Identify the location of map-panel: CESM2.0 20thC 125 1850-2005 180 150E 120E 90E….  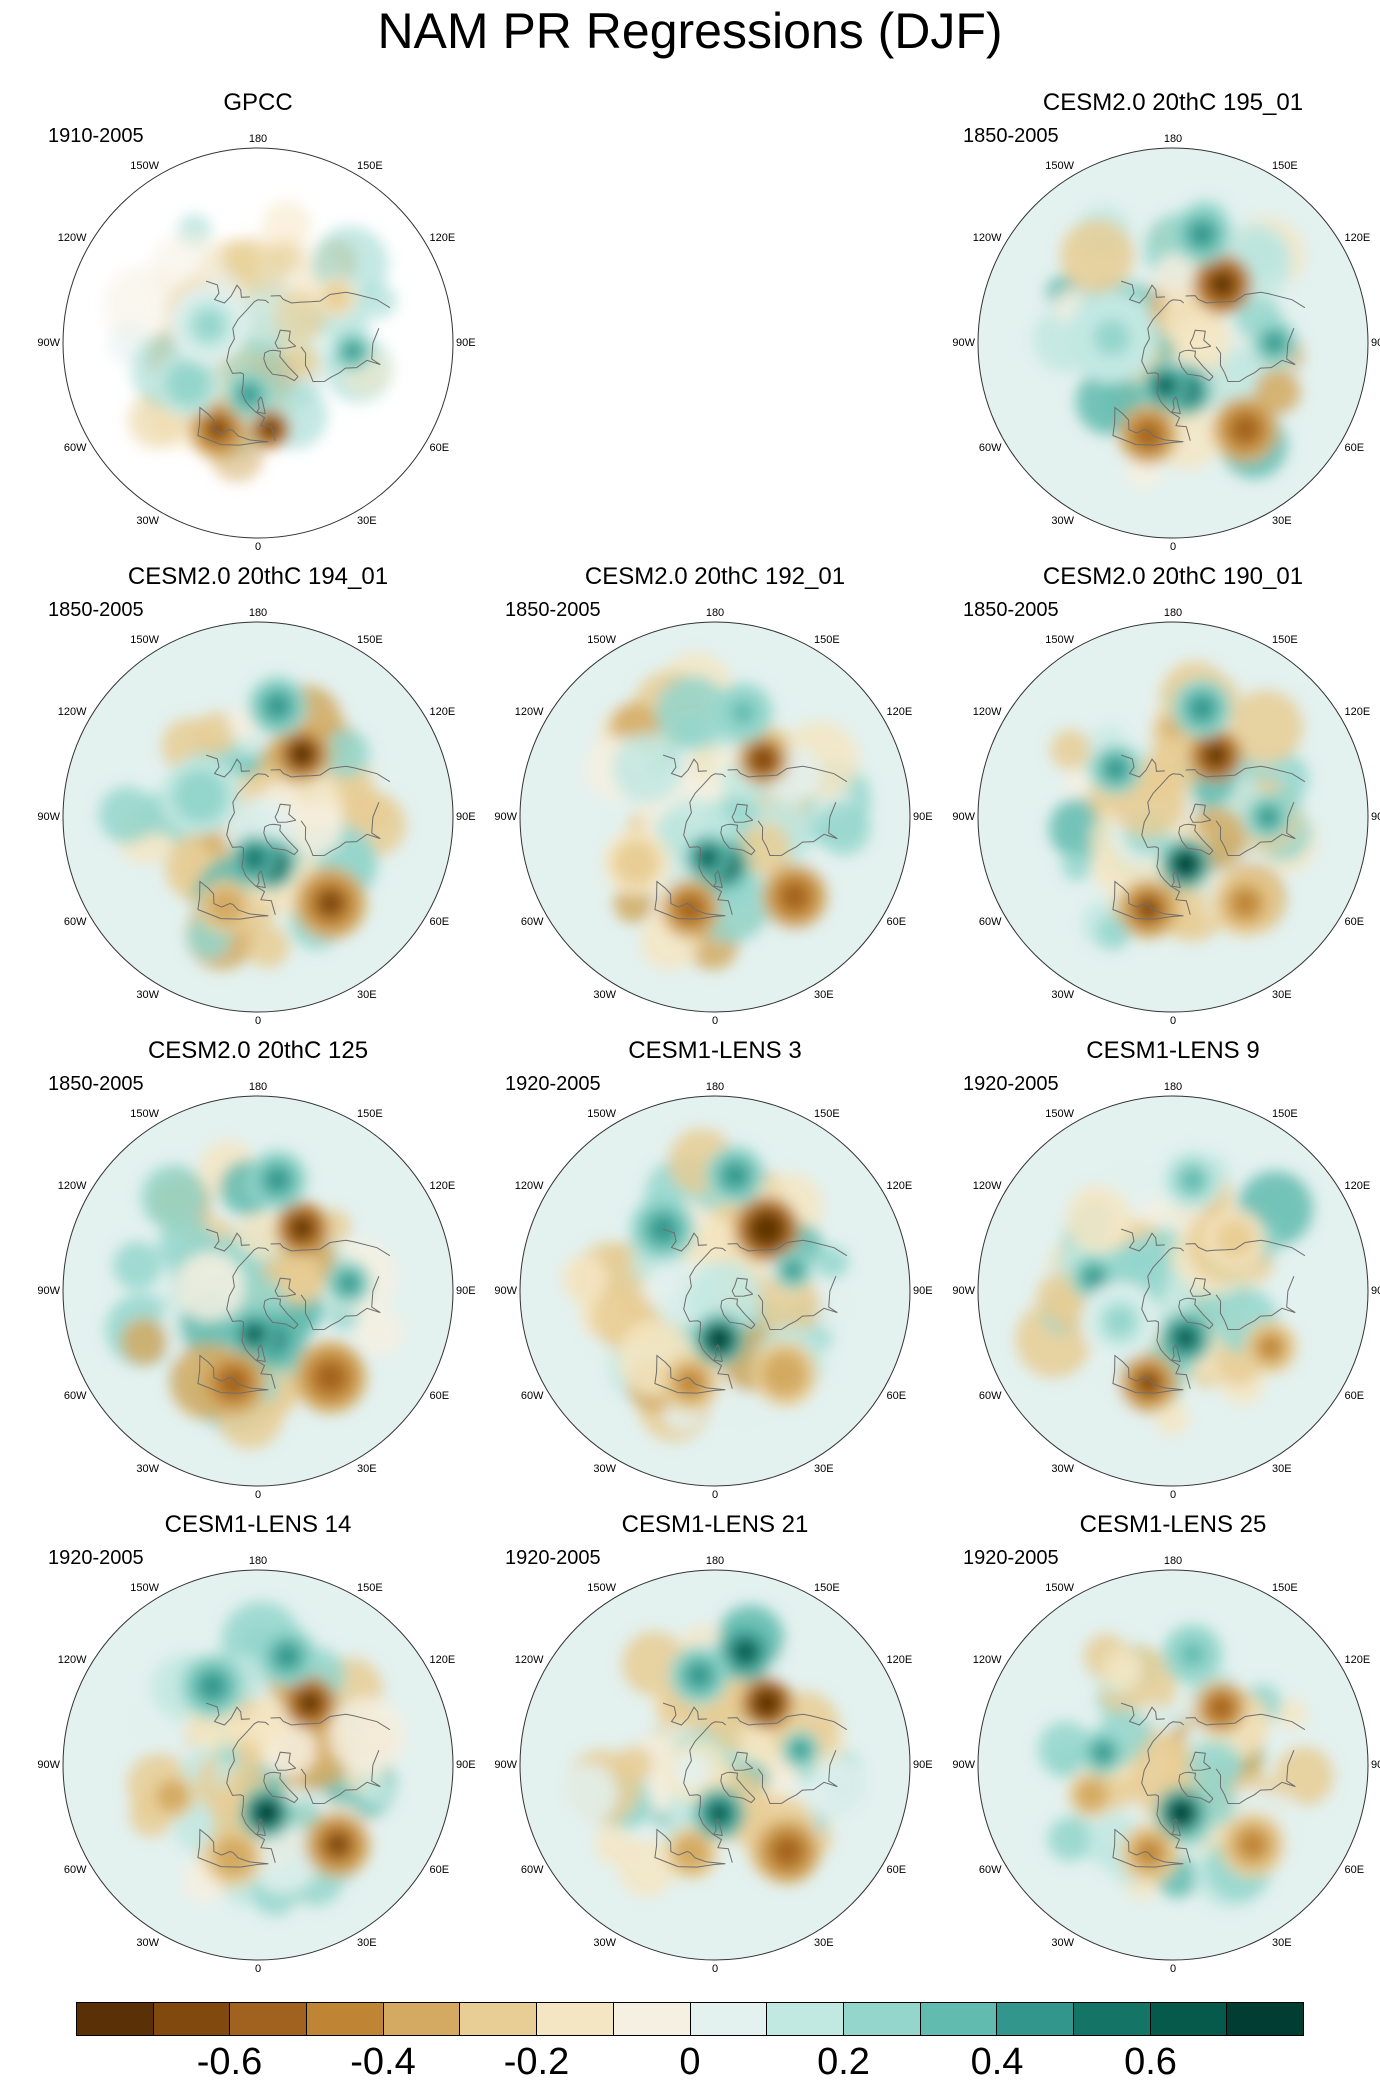
(257, 1268).